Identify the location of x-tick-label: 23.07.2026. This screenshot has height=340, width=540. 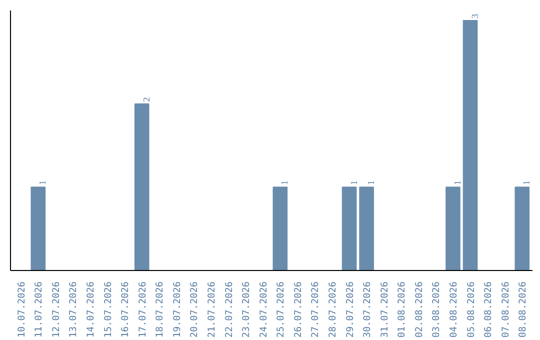
(246, 309).